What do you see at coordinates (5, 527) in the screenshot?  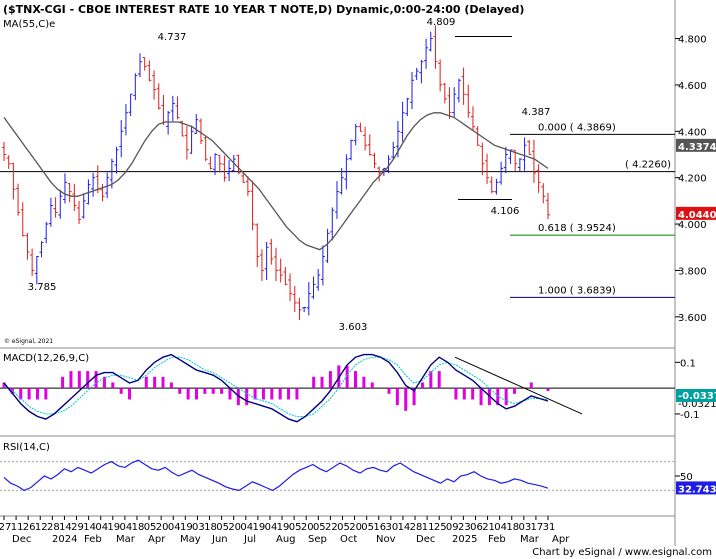 I see `x-day-label: 27` at bounding box center [5, 527].